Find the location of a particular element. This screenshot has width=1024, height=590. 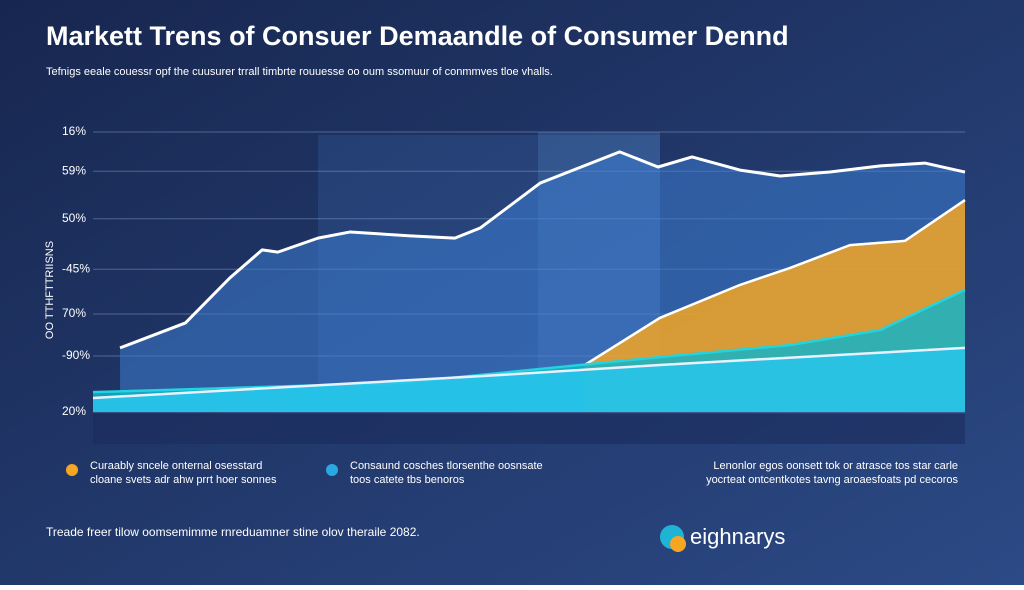

x-strip is located at coordinates (529, 429).